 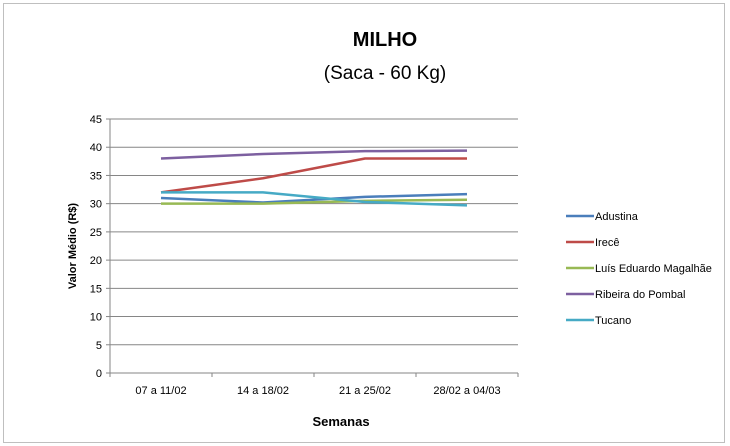 What do you see at coordinates (340, 421) in the screenshot?
I see `x-axis-title: Semanas` at bounding box center [340, 421].